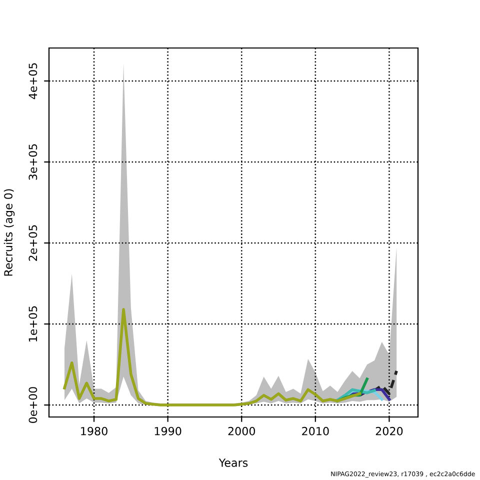  What do you see at coordinates (168, 431) in the screenshot?
I see `x-tick-label: 1990` at bounding box center [168, 431].